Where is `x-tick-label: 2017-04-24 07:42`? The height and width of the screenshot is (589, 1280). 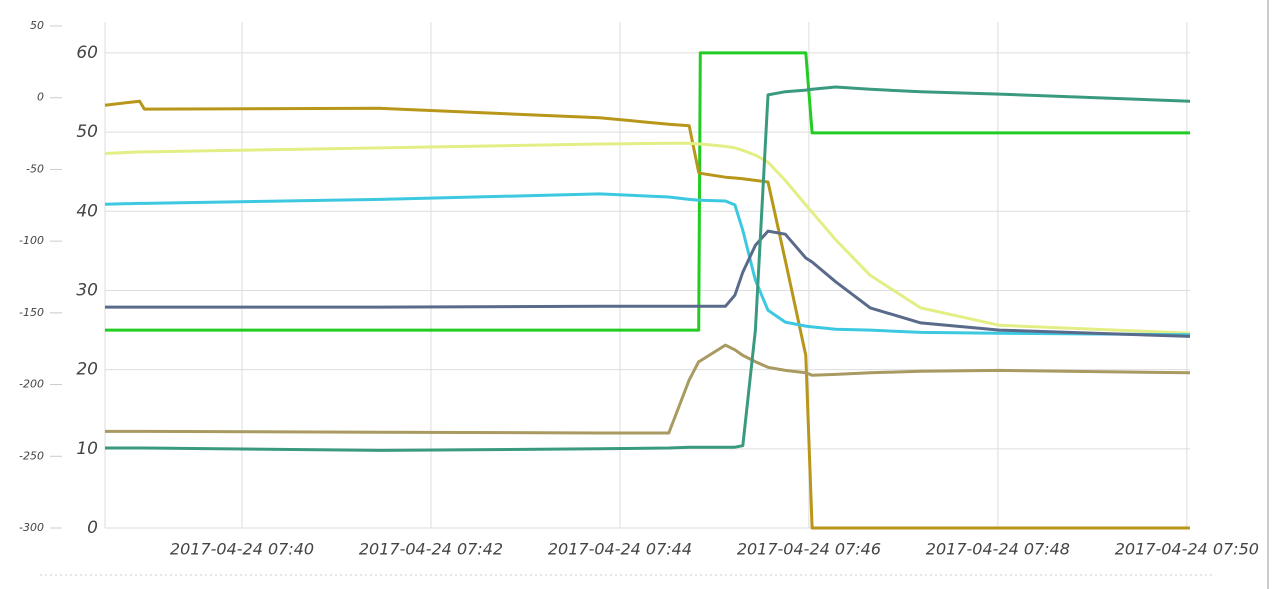
x-tick-label: 2017-04-24 07:42 is located at coordinates (431, 549).